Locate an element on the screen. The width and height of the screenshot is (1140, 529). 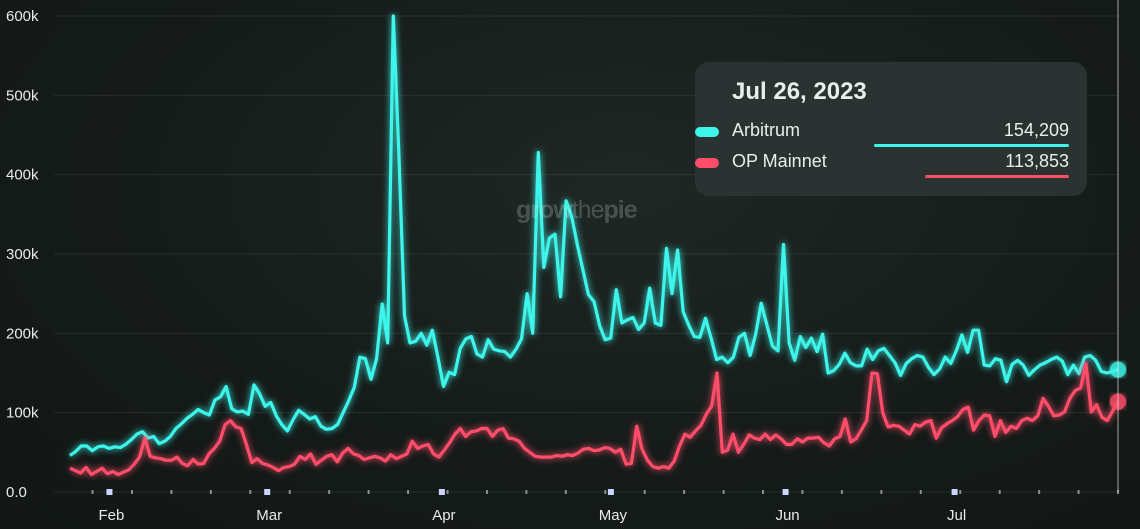
tooltip-series-value: 154,209 is located at coordinates (1036, 130).